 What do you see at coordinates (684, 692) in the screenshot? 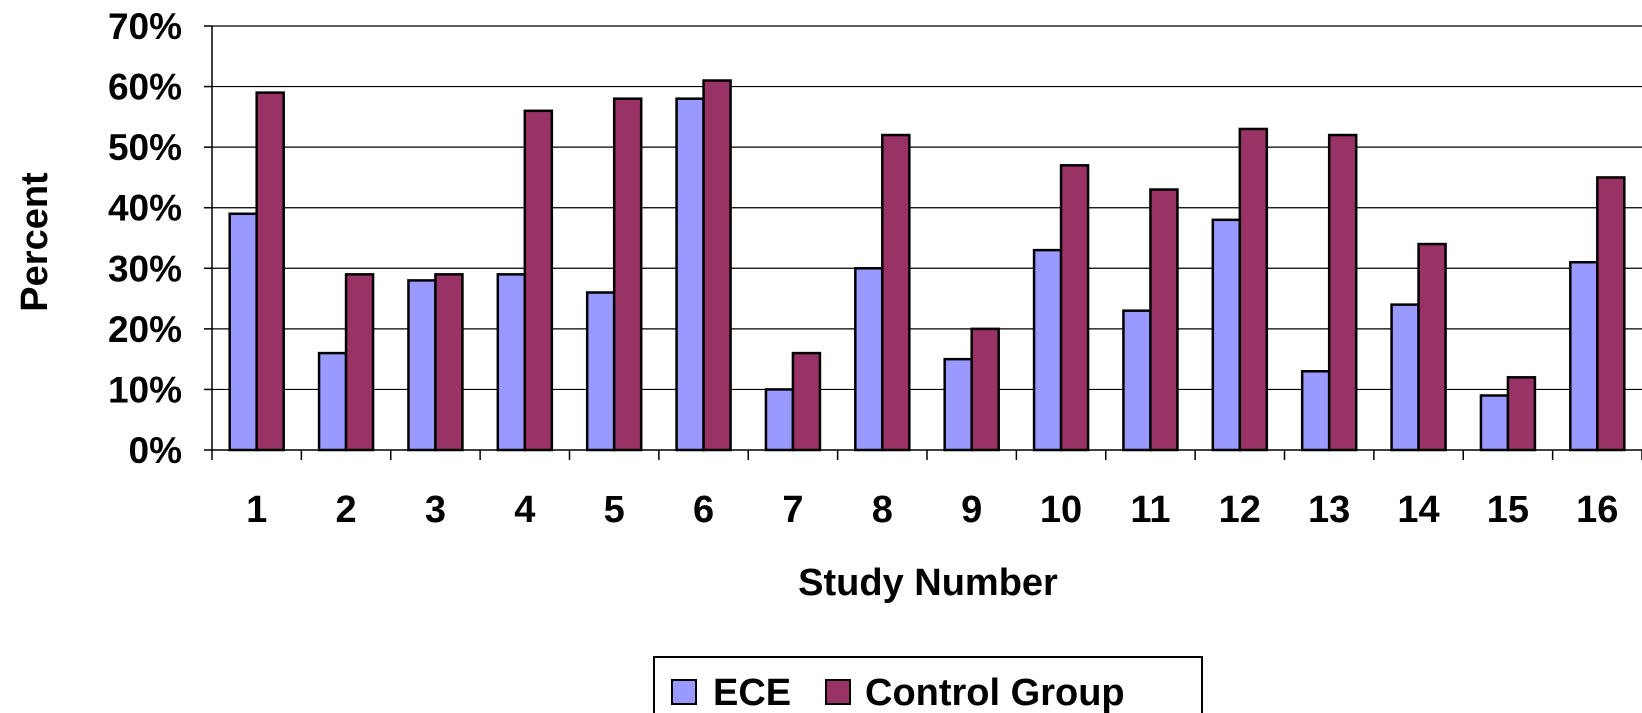
I see `legend-swatch-ece` at bounding box center [684, 692].